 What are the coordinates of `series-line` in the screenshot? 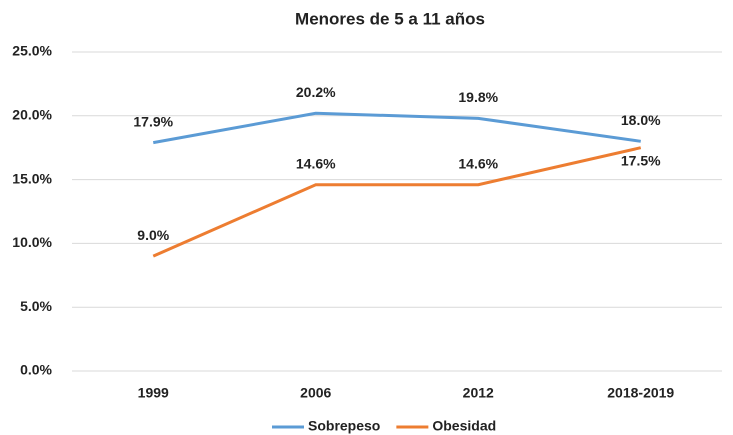 It's located at (396, 128).